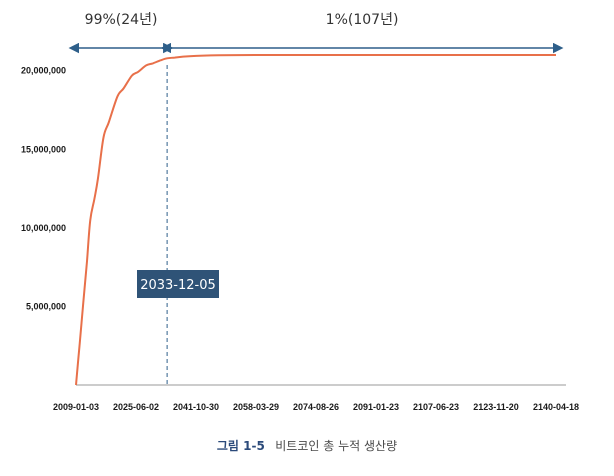  I want to click on y-tick-labels: 5,000,000 10,000,000 15,000,000 20,000,000, so click(43, 189).